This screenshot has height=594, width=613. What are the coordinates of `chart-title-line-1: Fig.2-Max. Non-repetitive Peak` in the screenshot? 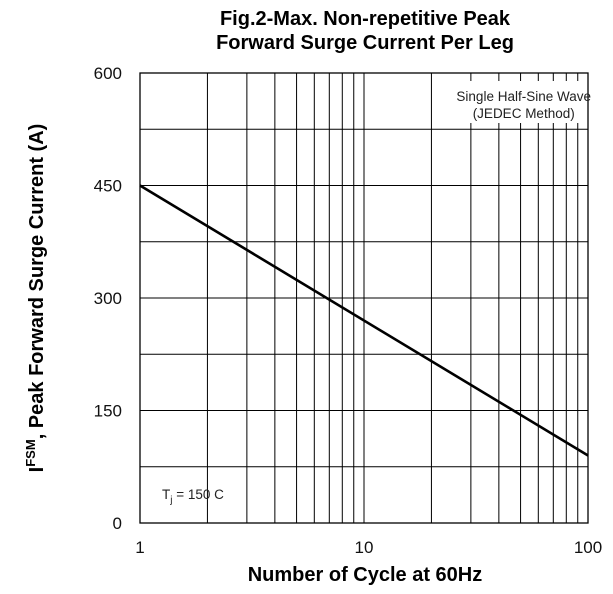 It's located at (365, 19).